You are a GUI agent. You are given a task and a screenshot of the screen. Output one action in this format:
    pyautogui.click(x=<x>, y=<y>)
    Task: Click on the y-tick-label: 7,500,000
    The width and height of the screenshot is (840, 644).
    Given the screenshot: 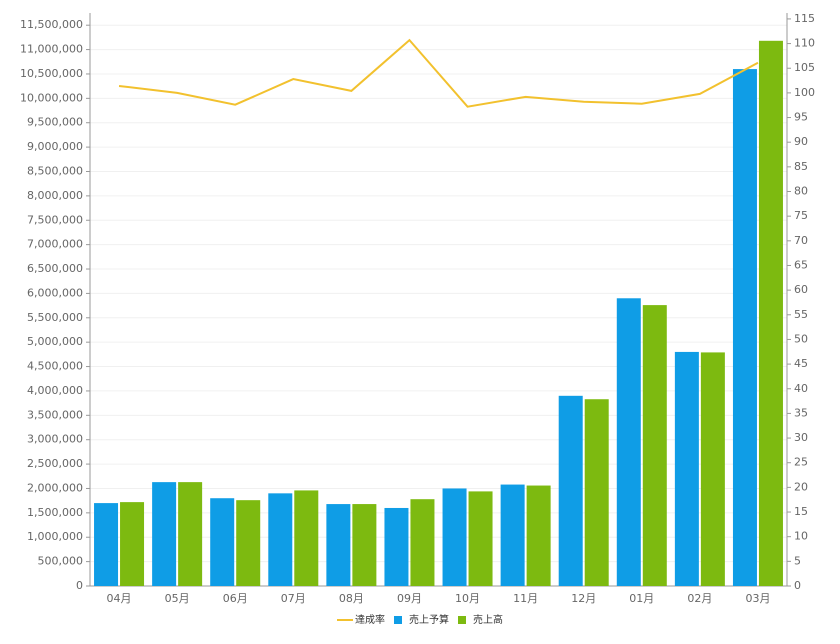 What is the action you would take?
    pyautogui.click(x=55, y=219)
    